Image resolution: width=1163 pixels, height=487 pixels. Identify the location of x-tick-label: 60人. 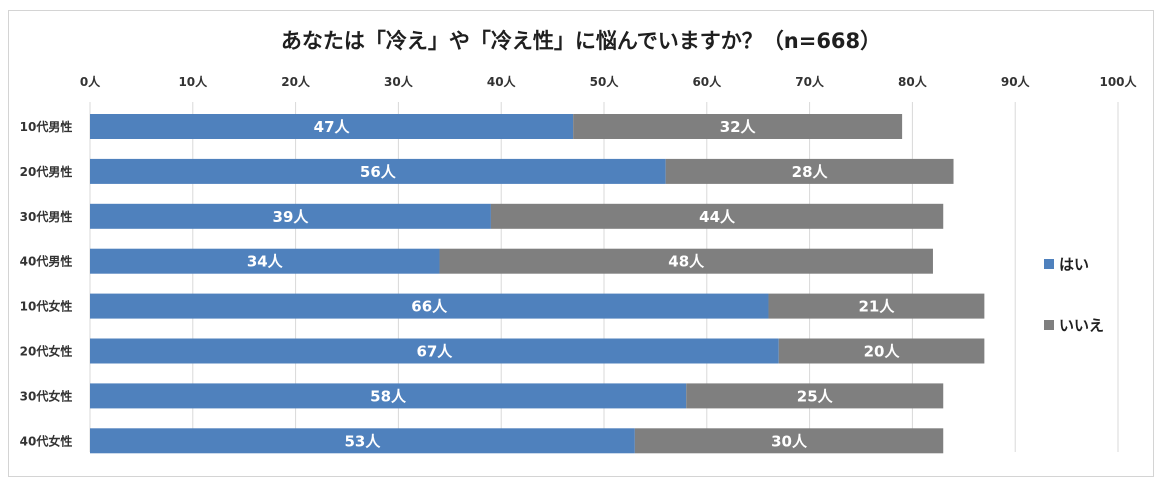
(707, 81).